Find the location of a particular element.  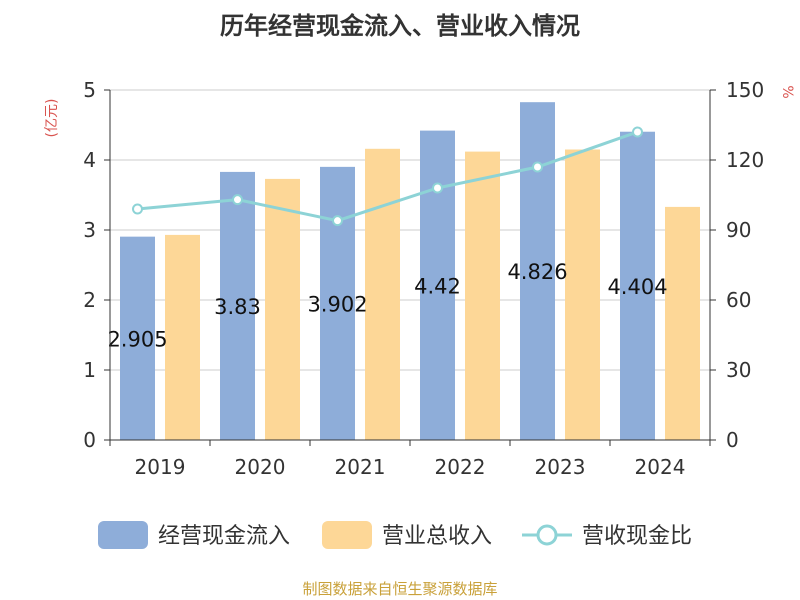

legend: 经营现金流入 营业总收入 营收现金比 is located at coordinates (395, 535).